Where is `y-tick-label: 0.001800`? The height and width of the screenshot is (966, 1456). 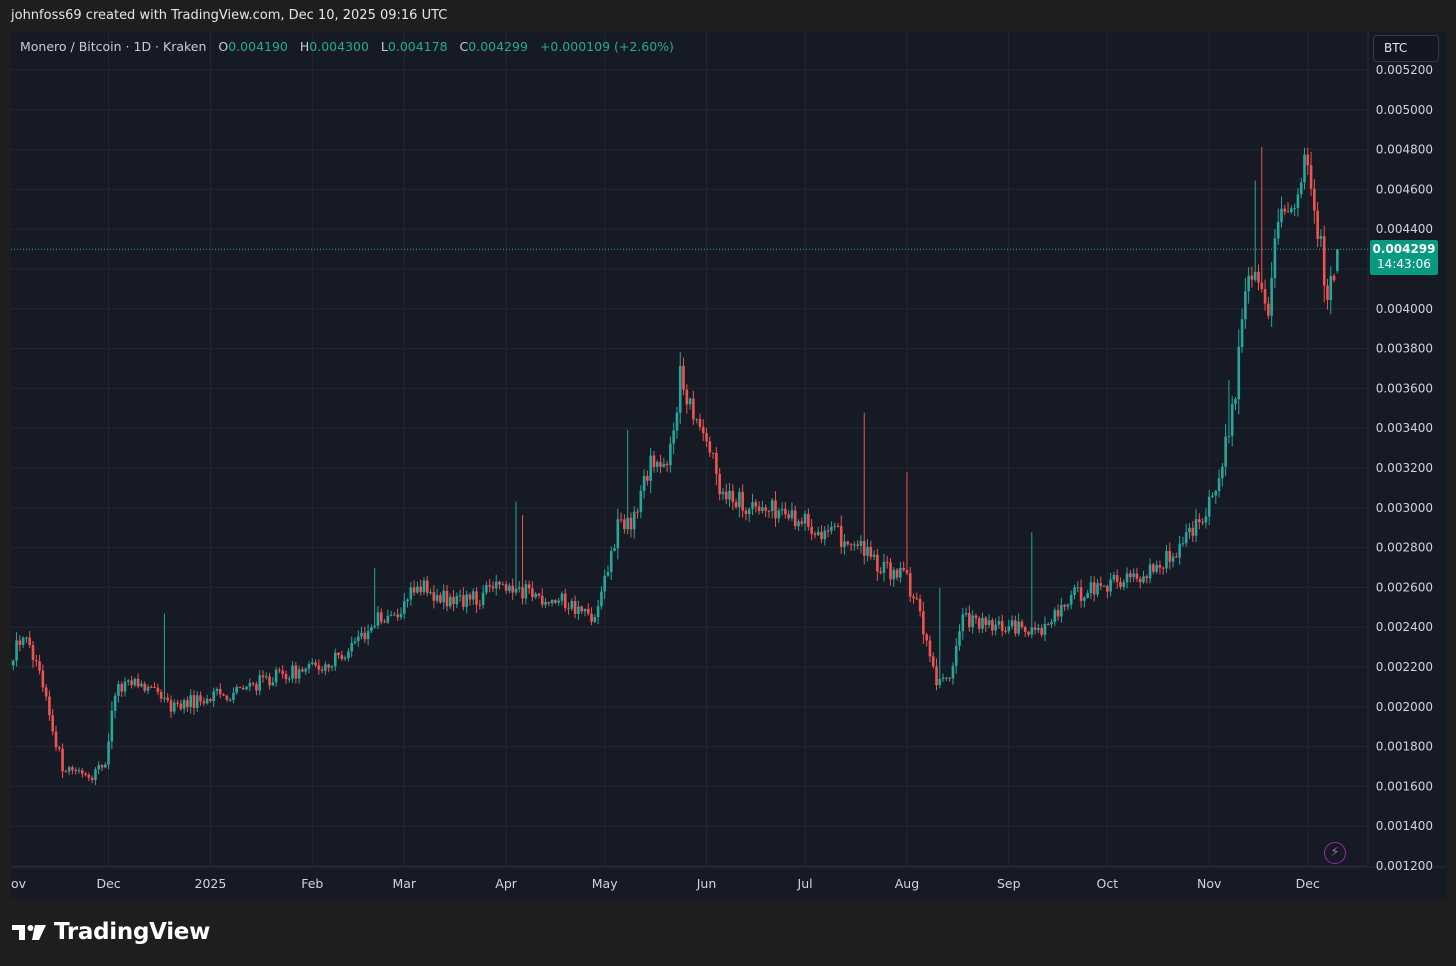 y-tick-label: 0.001800 is located at coordinates (1404, 747).